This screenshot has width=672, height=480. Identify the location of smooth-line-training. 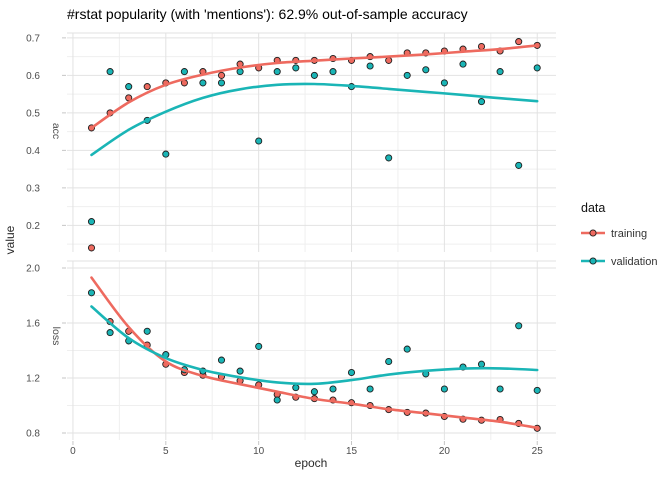
(314, 87).